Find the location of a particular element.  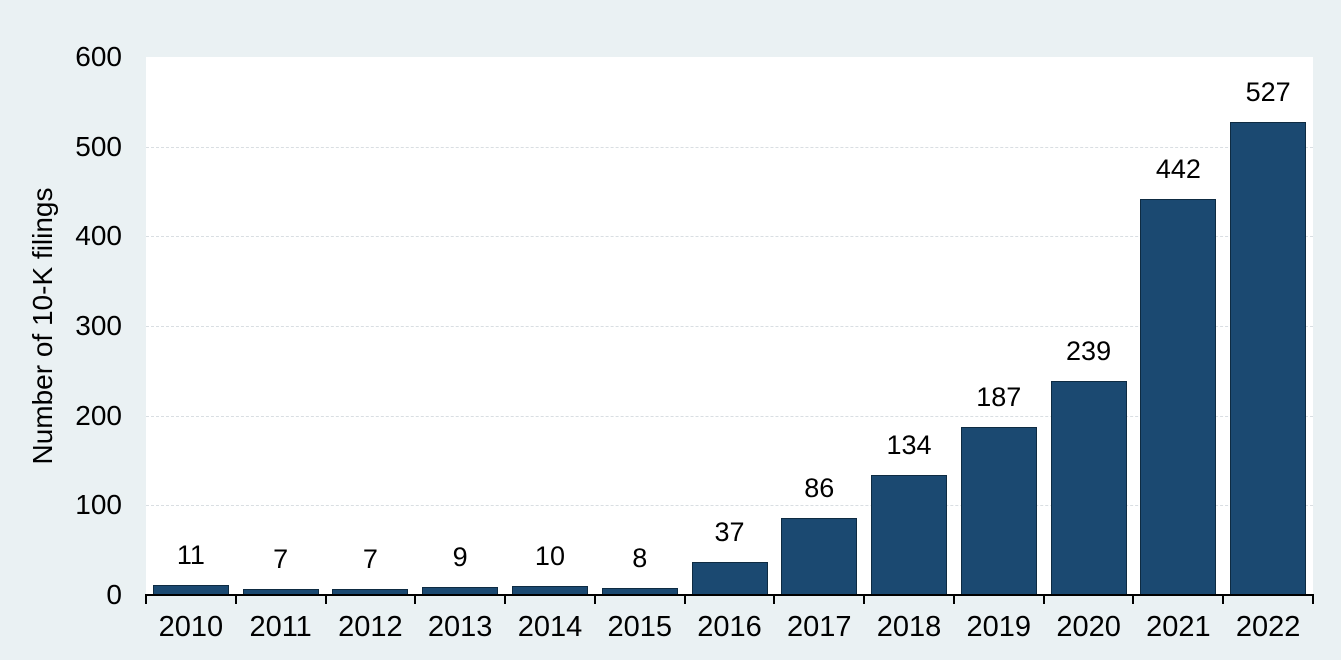

x-tick-label: 2016 is located at coordinates (729, 627).